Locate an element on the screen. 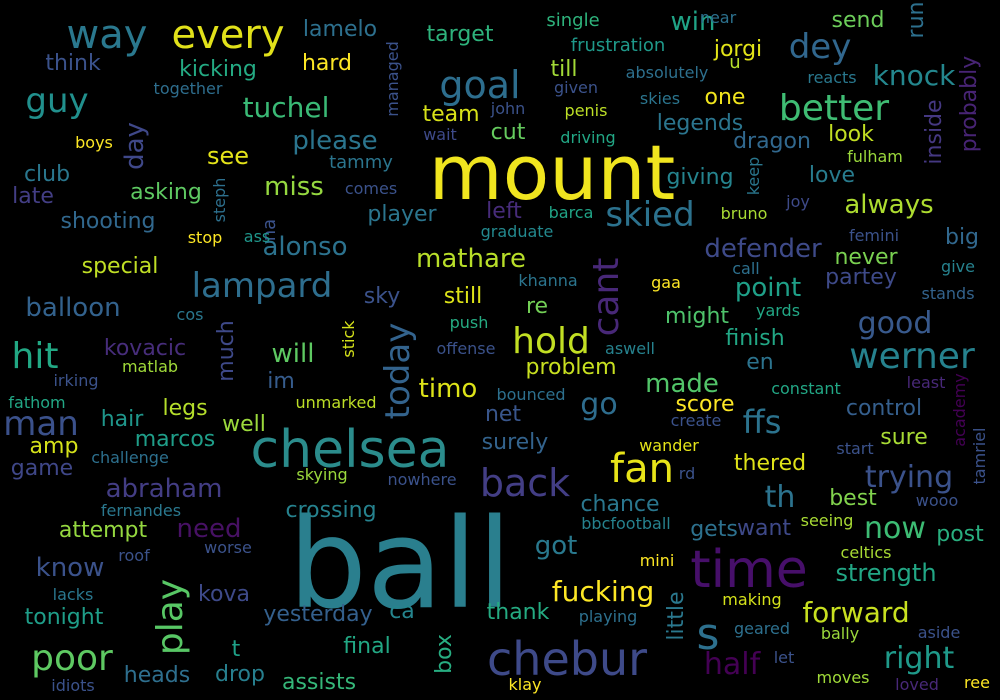 The height and width of the screenshot is (700, 1000). word: problem is located at coordinates (571, 367).